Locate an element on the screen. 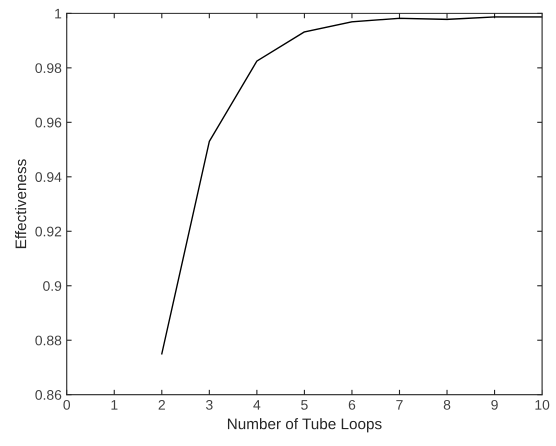 This screenshot has height=446, width=556. y-axis-title: Effectiveness is located at coordinates (20, 203).